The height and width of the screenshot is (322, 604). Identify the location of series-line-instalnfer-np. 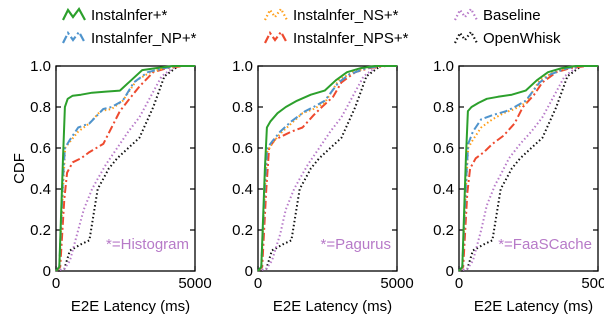
(528, 168).